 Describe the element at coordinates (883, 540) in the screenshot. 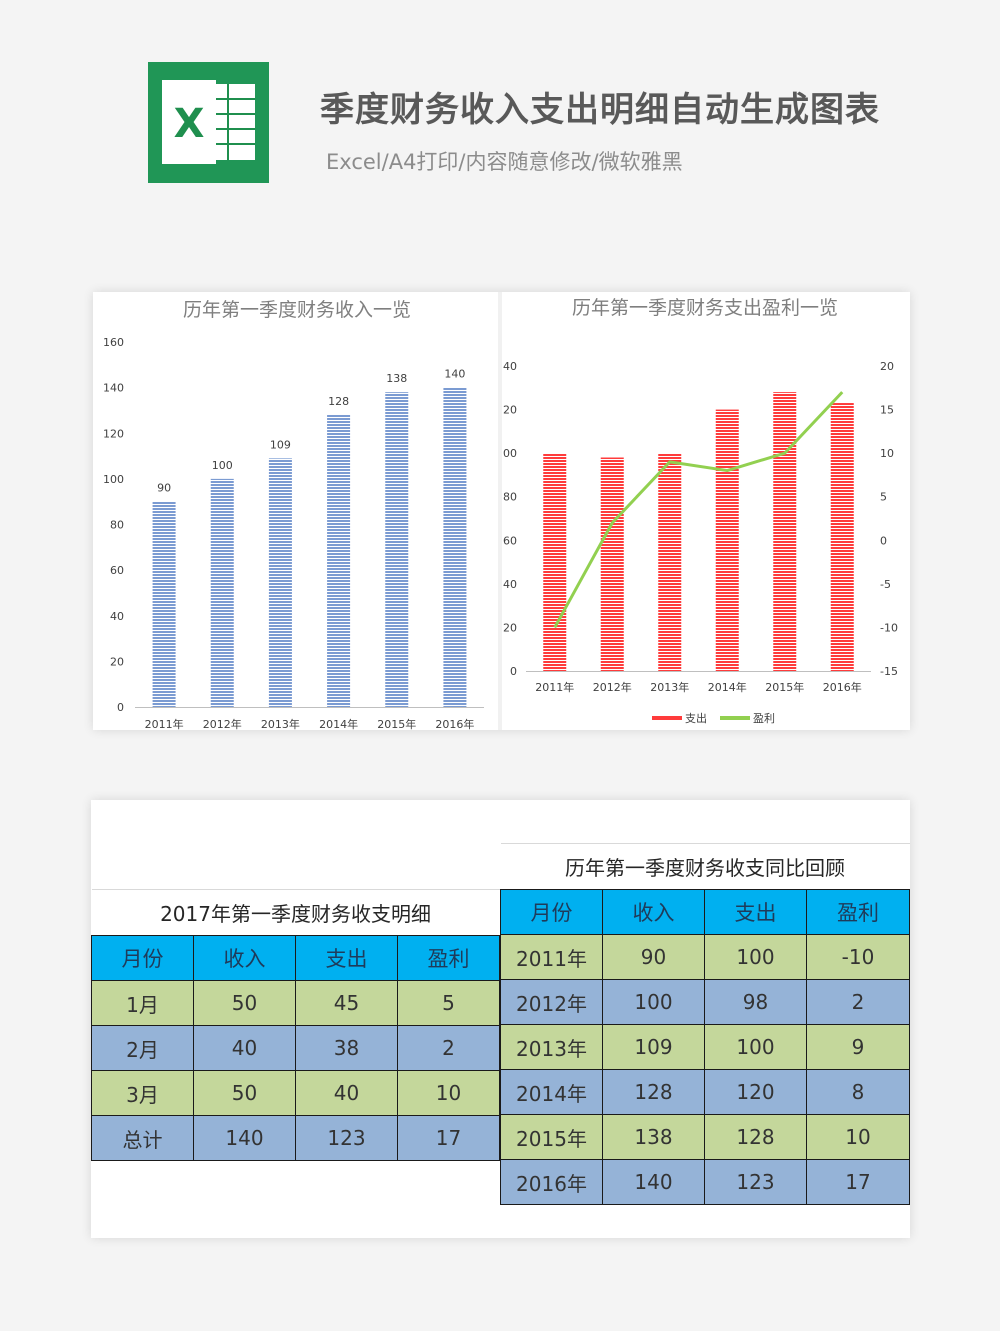

I see `profit-y-tick-right: 0` at that location.